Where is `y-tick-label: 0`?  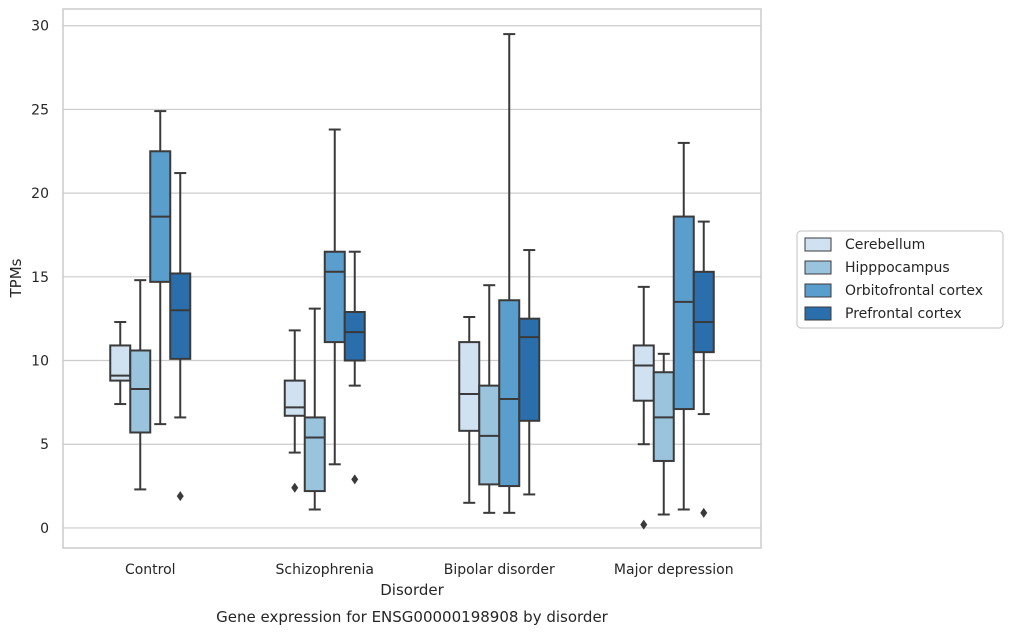
y-tick-label: 0 is located at coordinates (44, 529).